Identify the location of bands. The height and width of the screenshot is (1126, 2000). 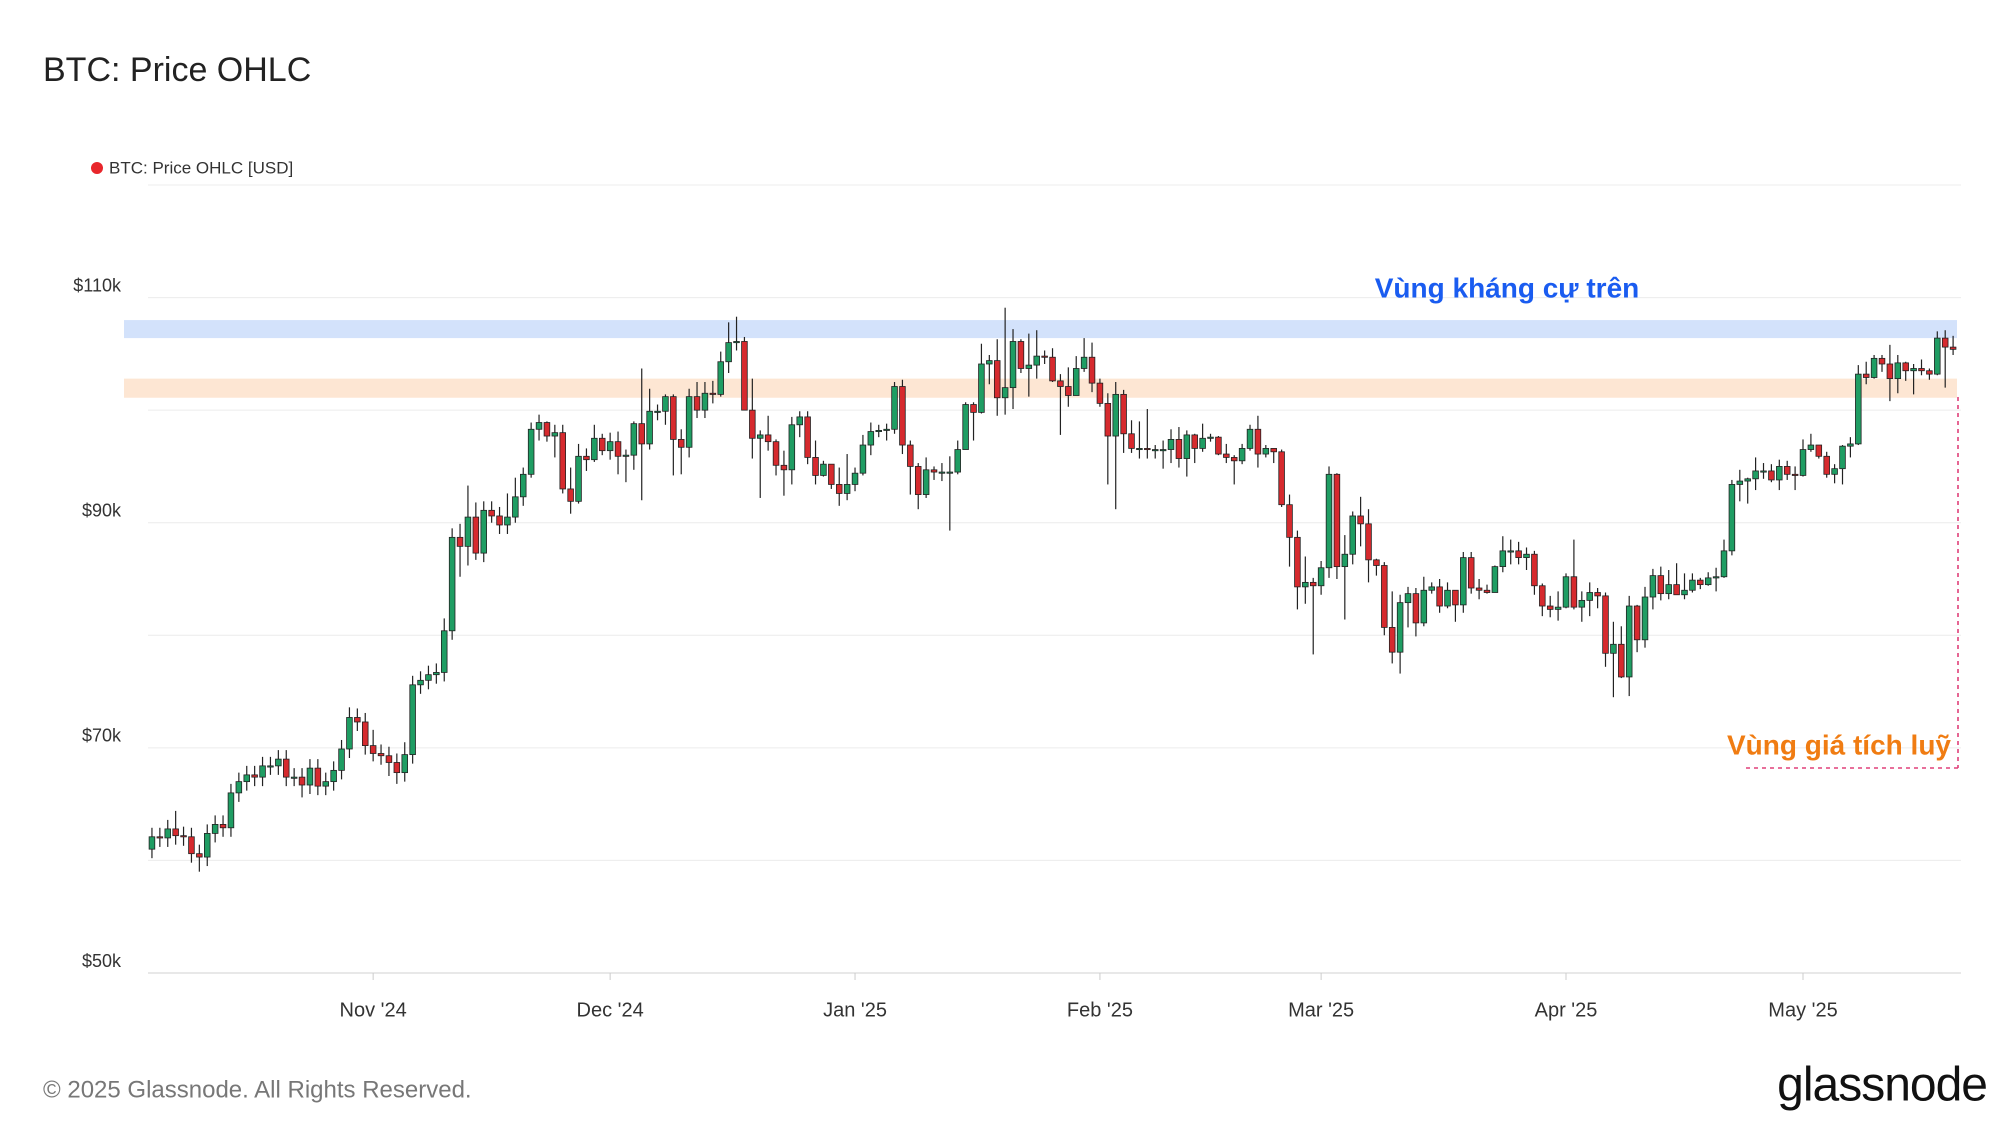
(1040, 359).